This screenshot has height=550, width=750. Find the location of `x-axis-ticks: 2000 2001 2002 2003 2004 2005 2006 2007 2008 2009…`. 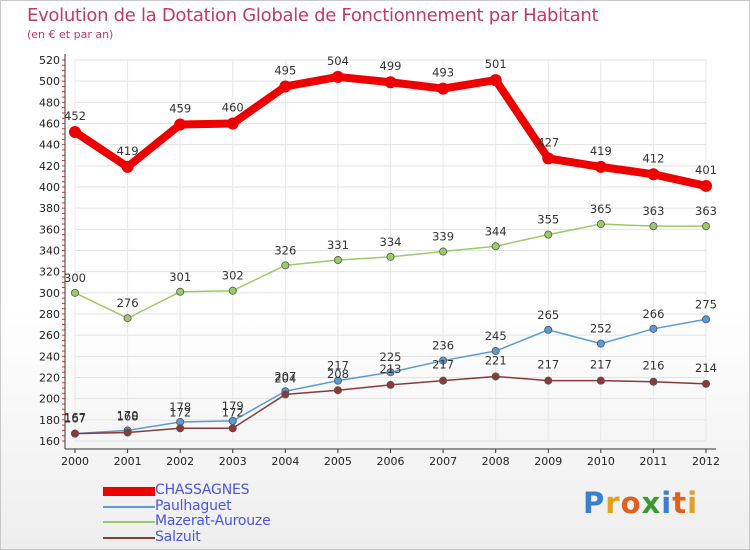

x-axis-ticks: 2000 2001 2002 2003 2004 2005 2006 2007 2008 2009… is located at coordinates (390, 461).